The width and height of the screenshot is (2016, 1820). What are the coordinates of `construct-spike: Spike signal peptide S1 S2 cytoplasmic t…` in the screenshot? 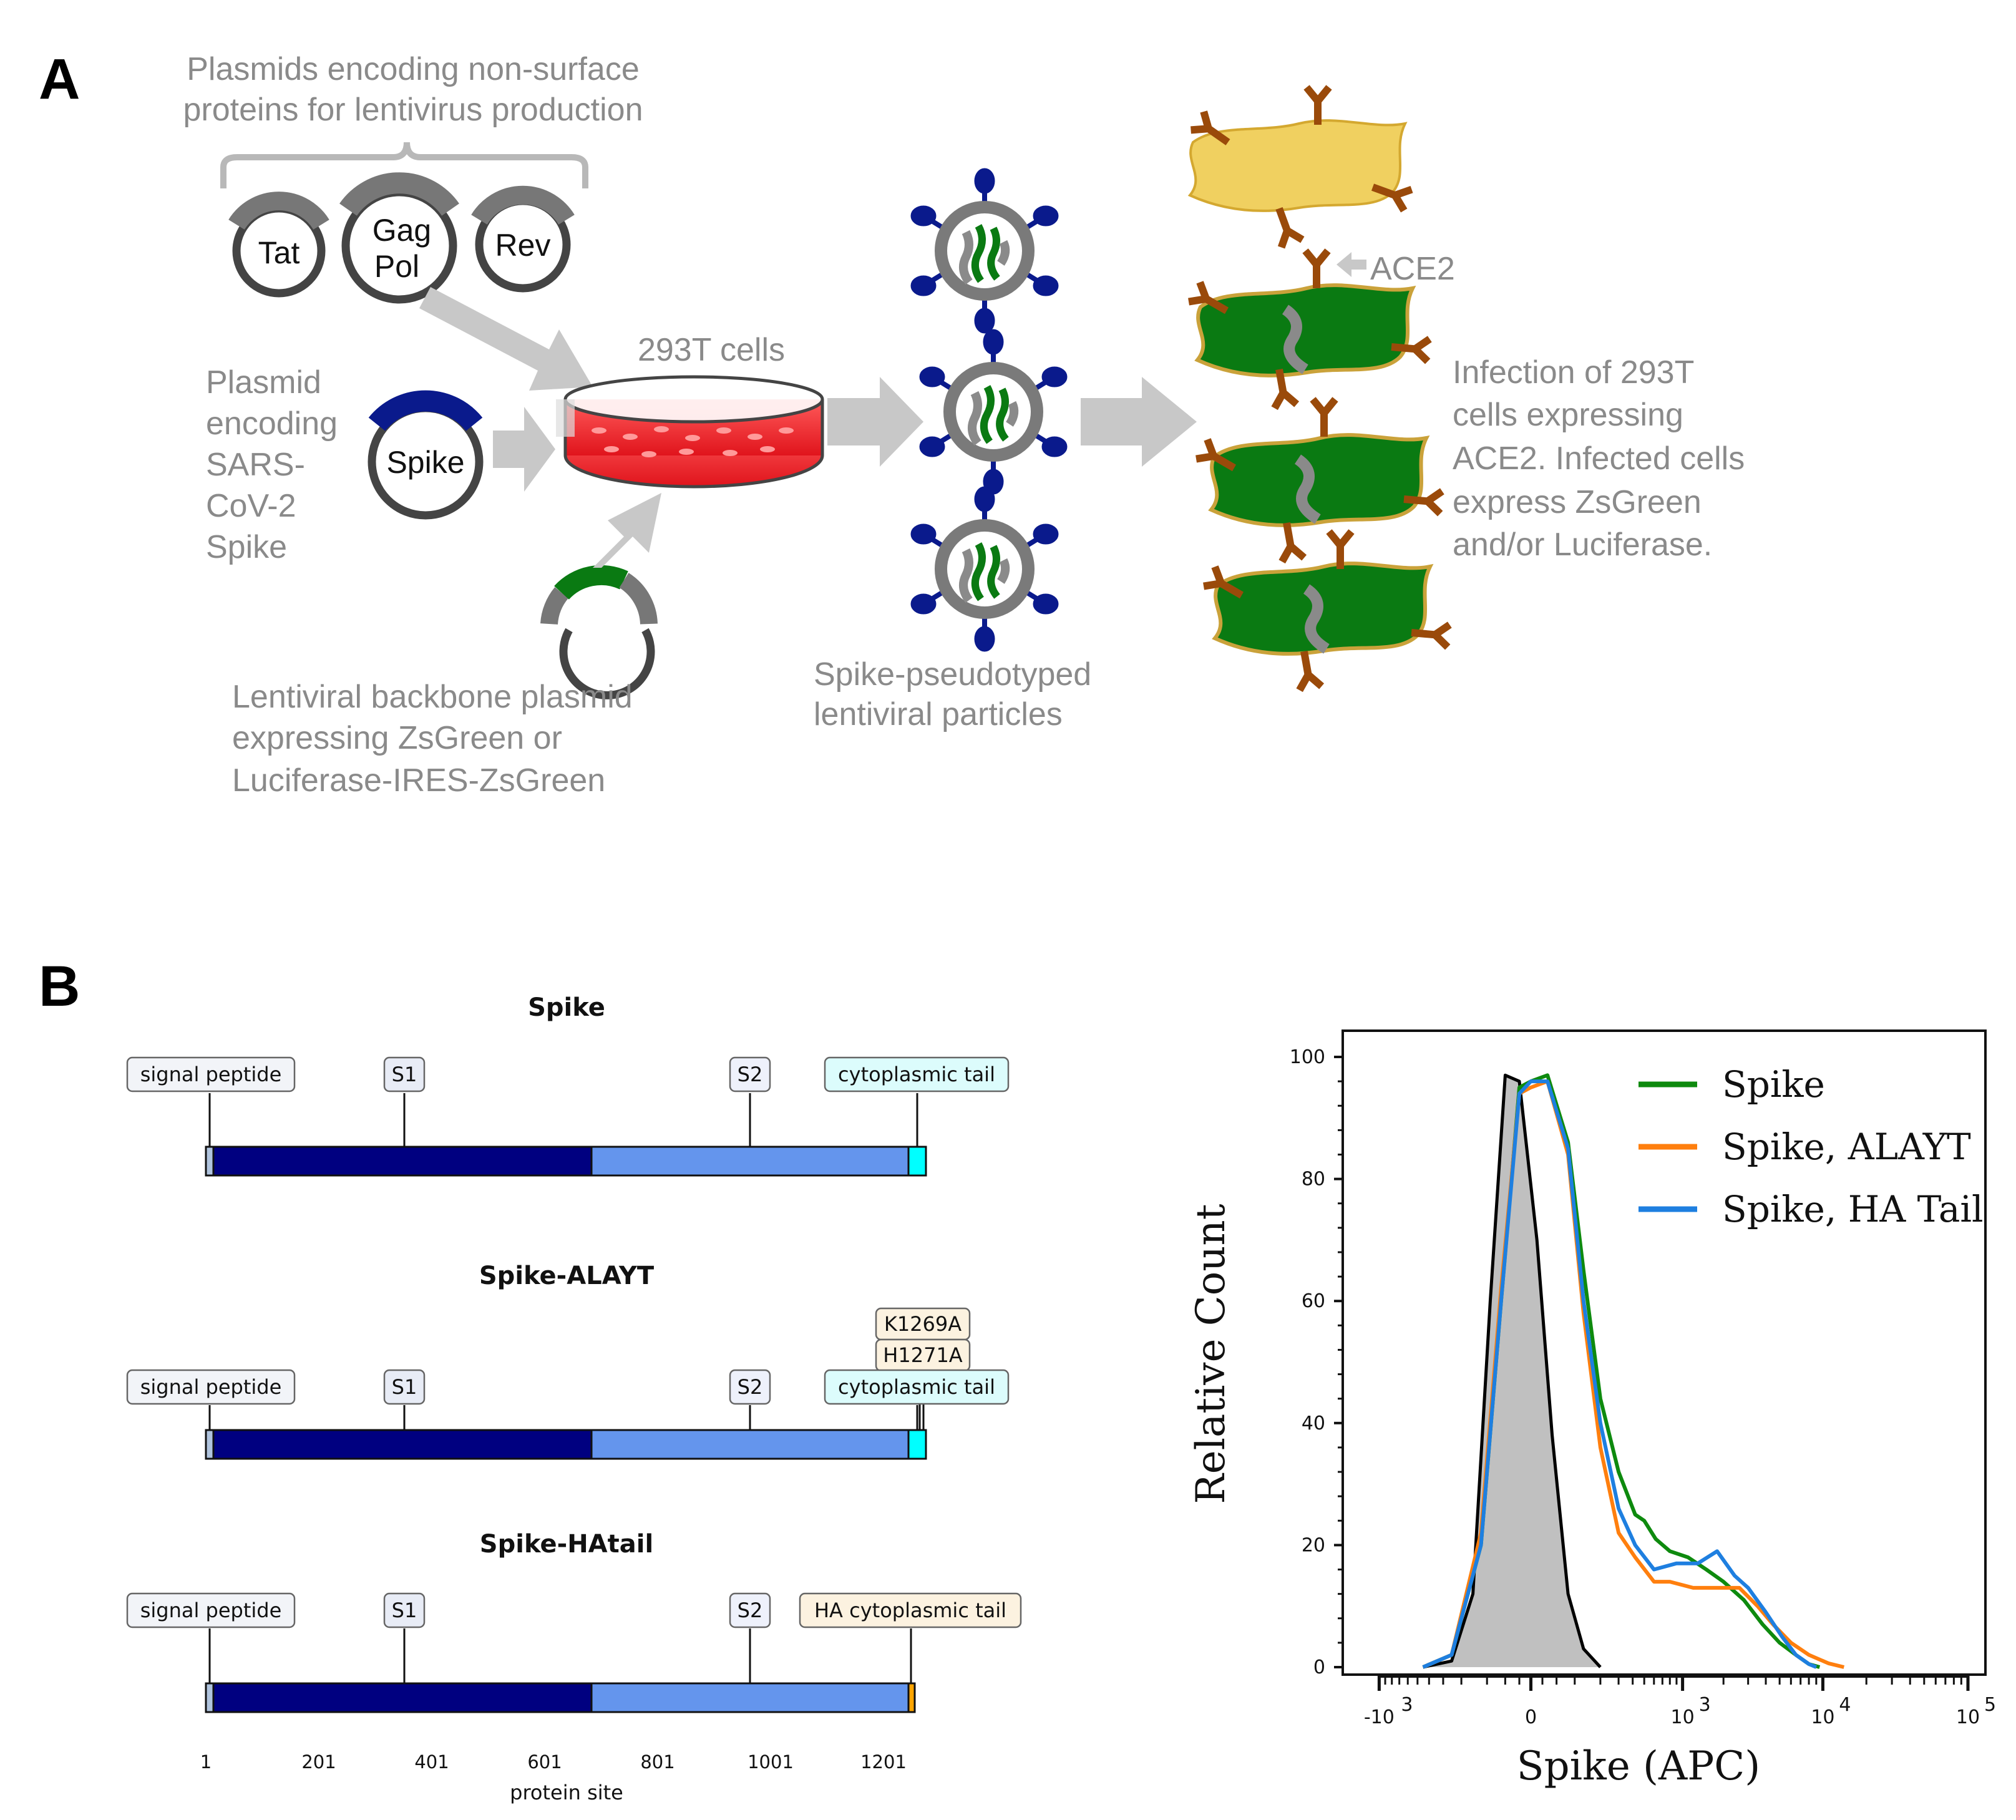 It's located at (568, 1085).